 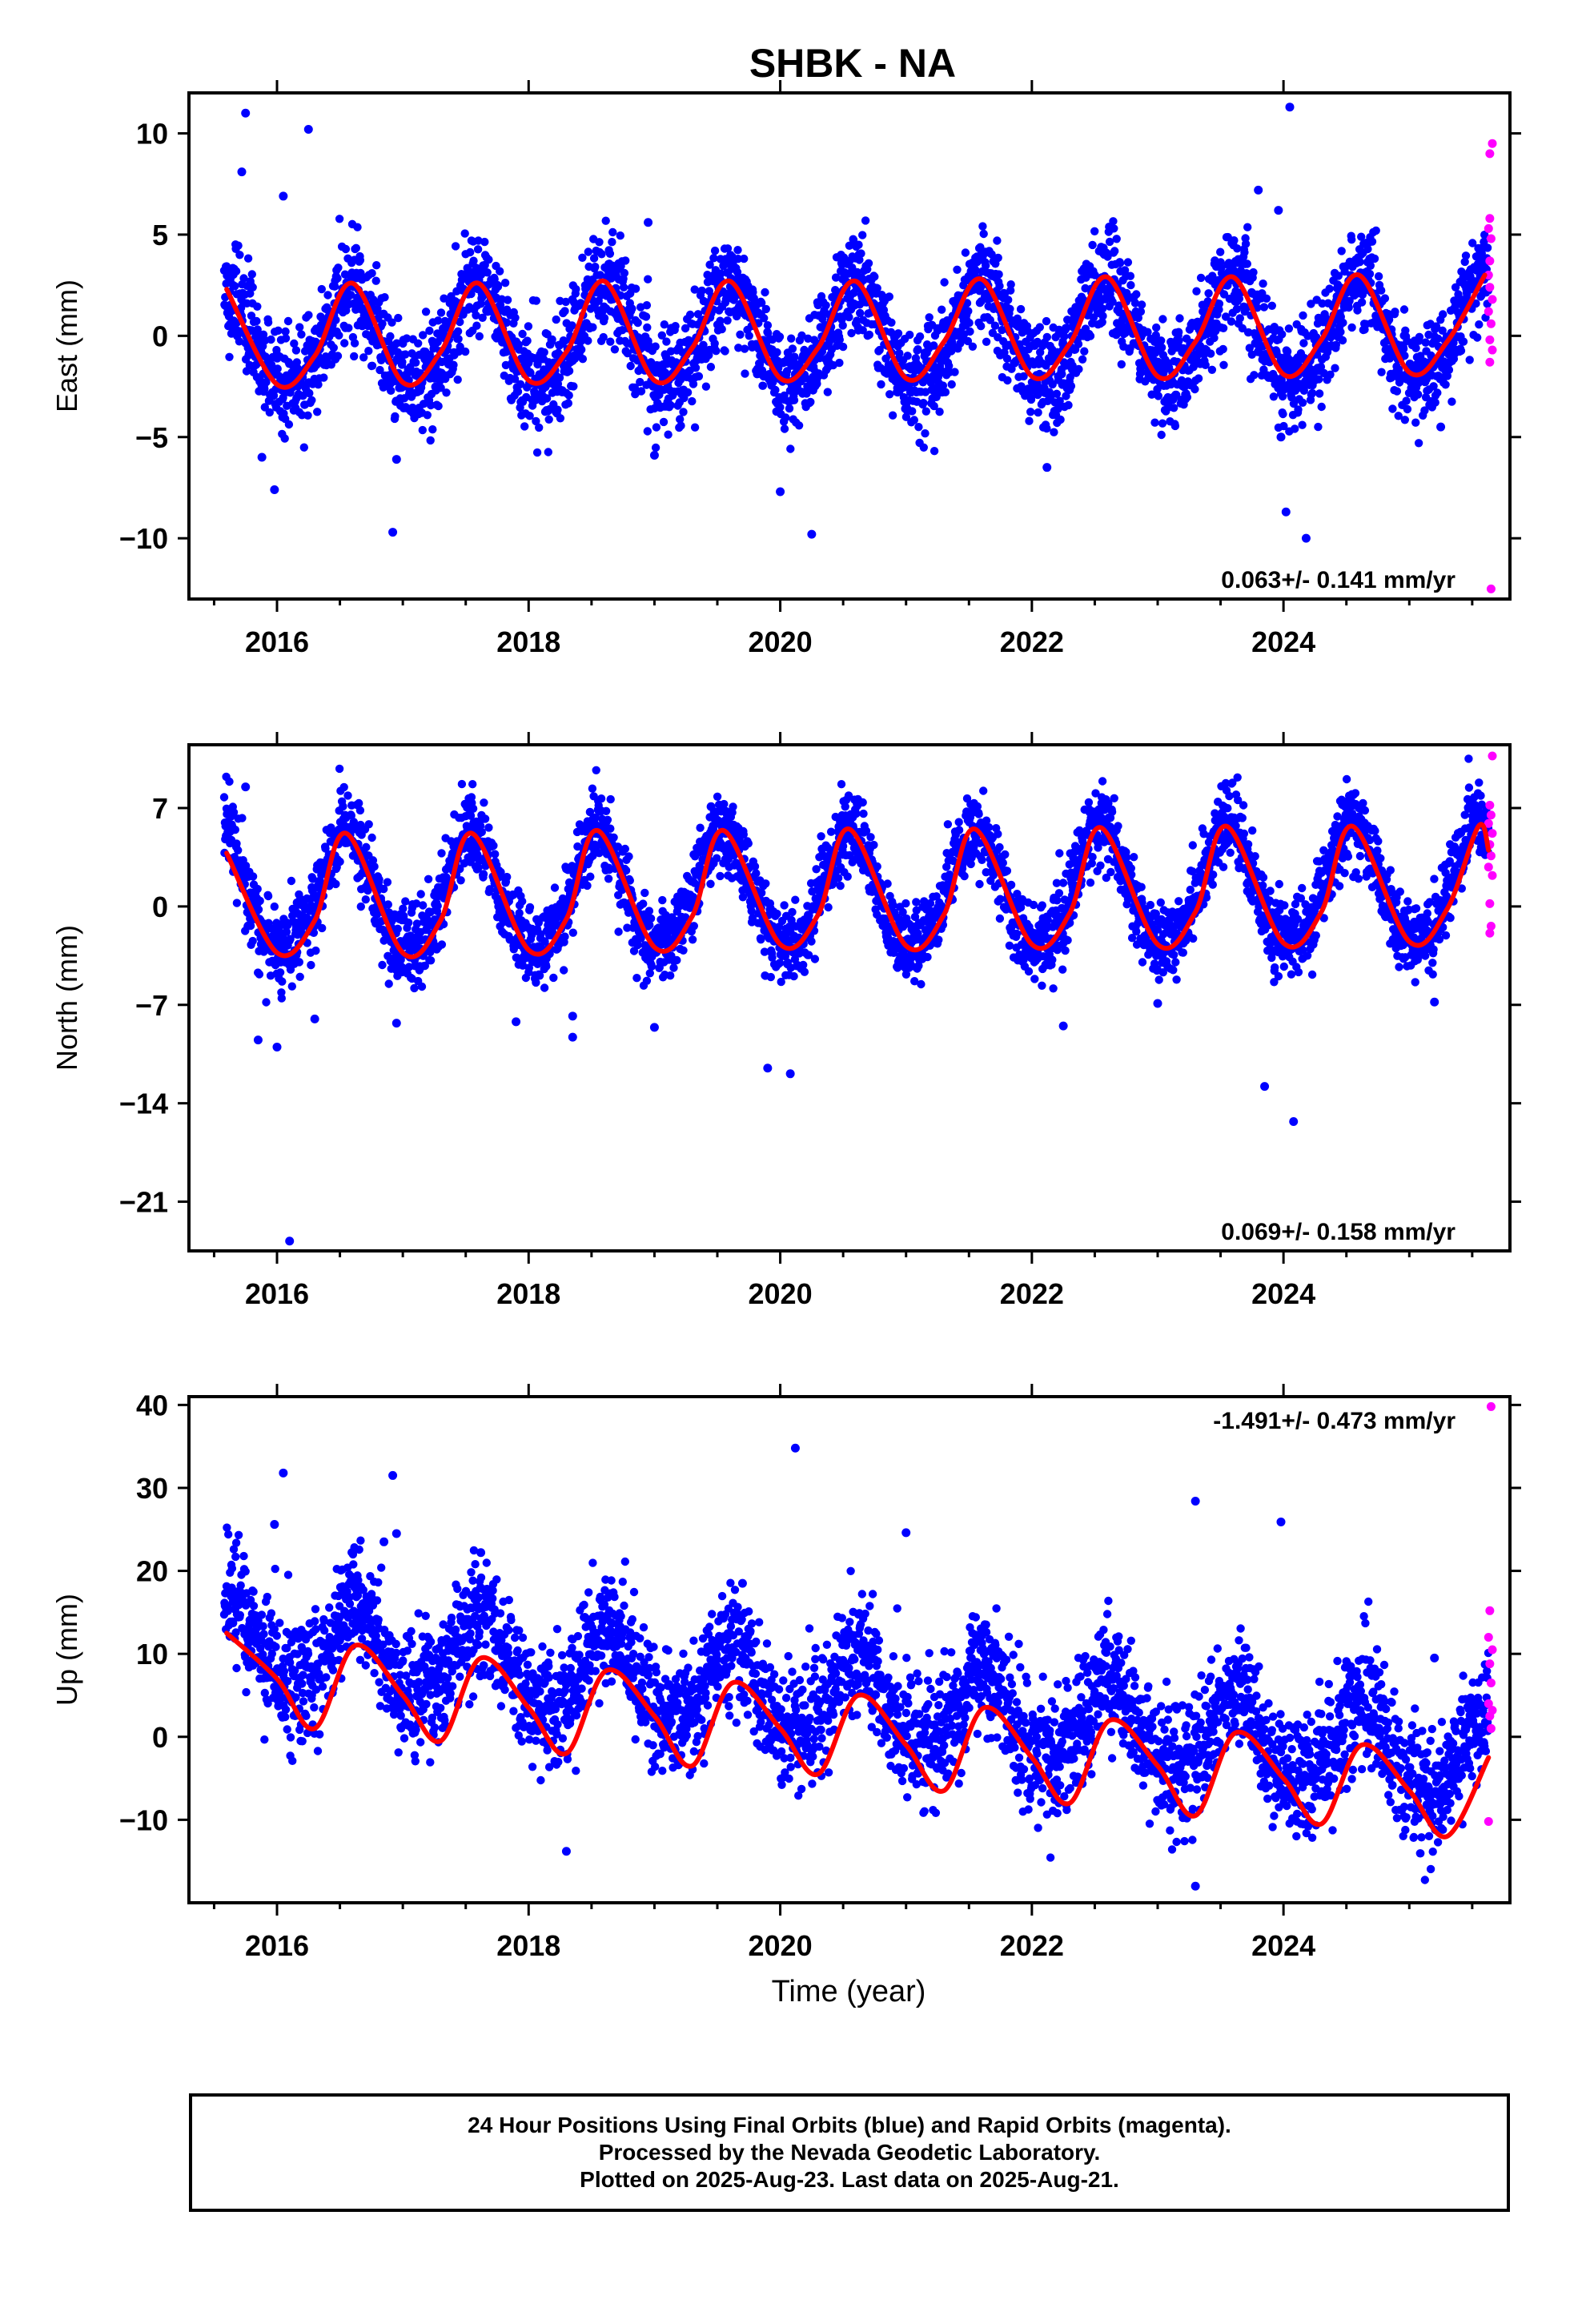 I want to click on up-y-tick-label: 20, so click(x=152, y=1571).